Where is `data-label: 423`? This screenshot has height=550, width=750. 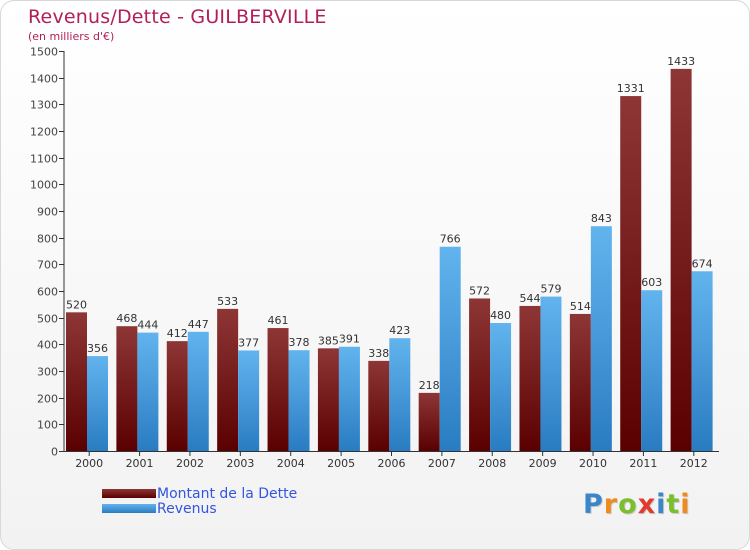
data-label: 423 is located at coordinates (399, 330).